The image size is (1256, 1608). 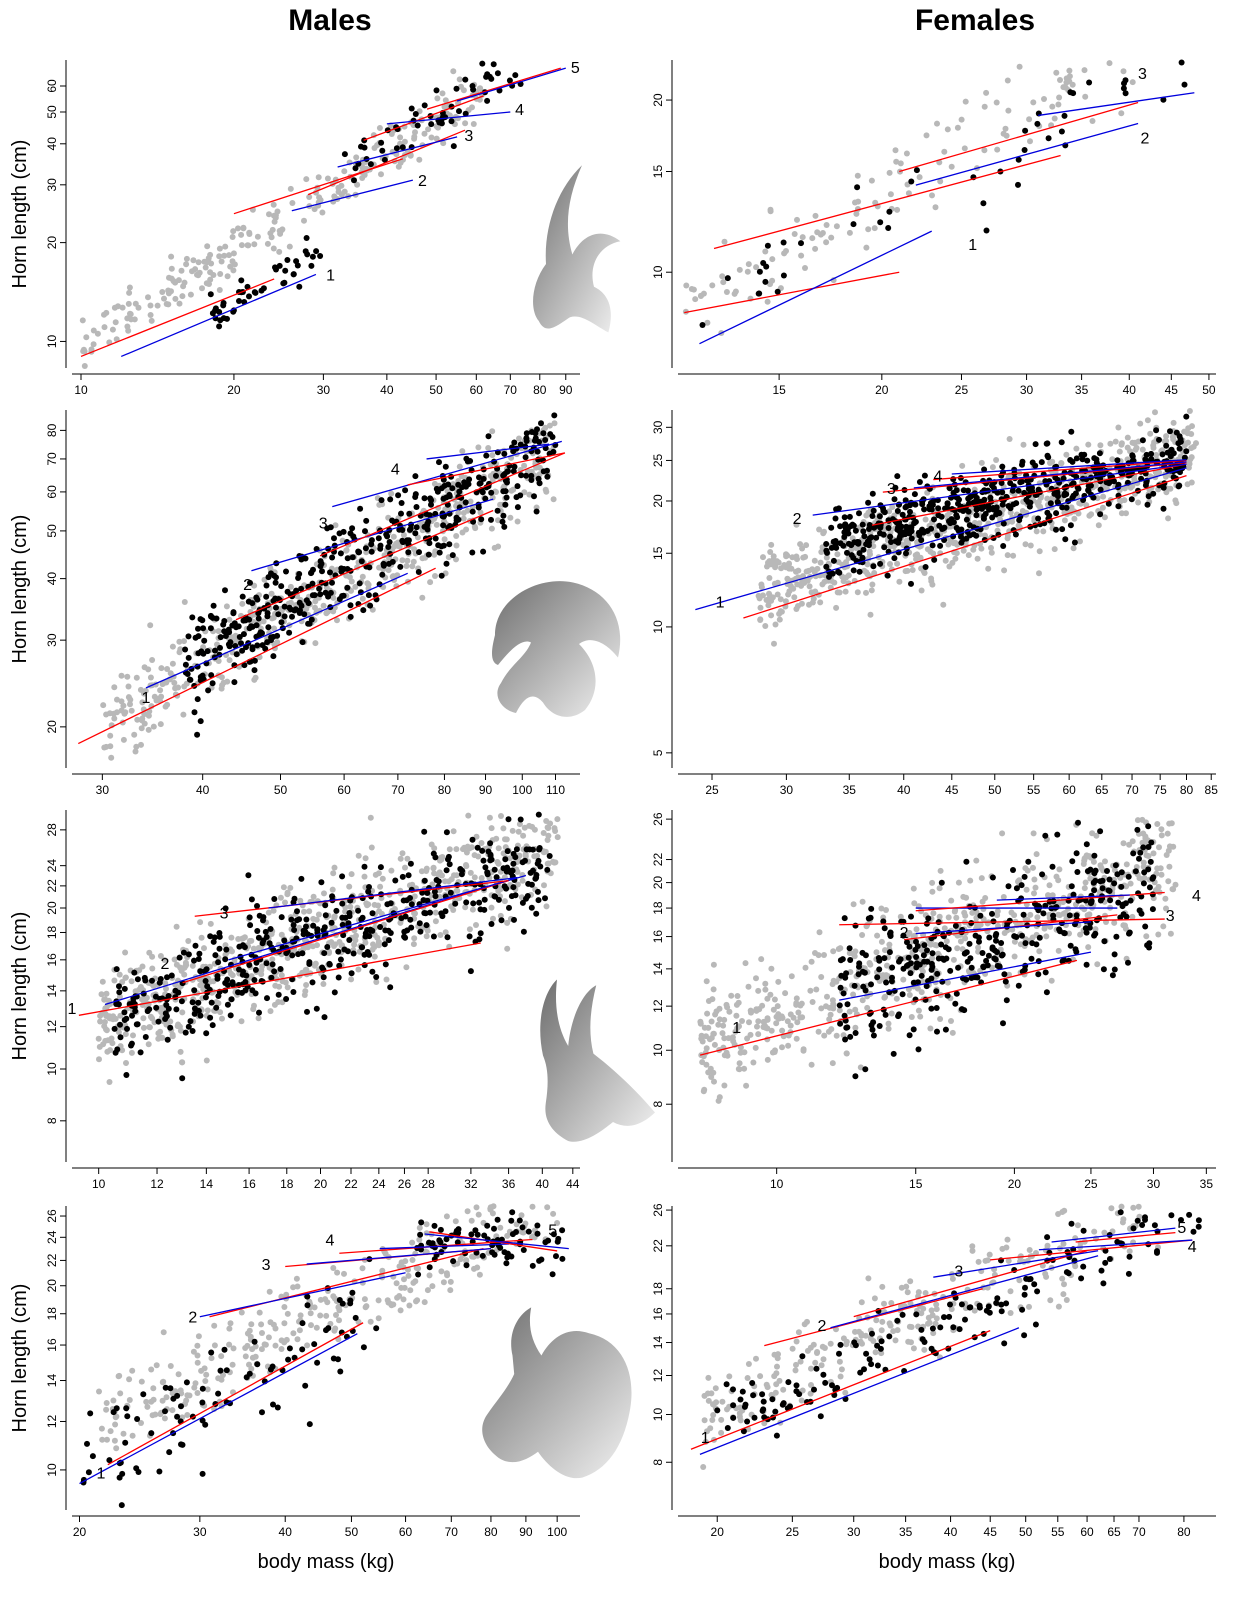 I want to click on data-points, so click(x=329, y=586).